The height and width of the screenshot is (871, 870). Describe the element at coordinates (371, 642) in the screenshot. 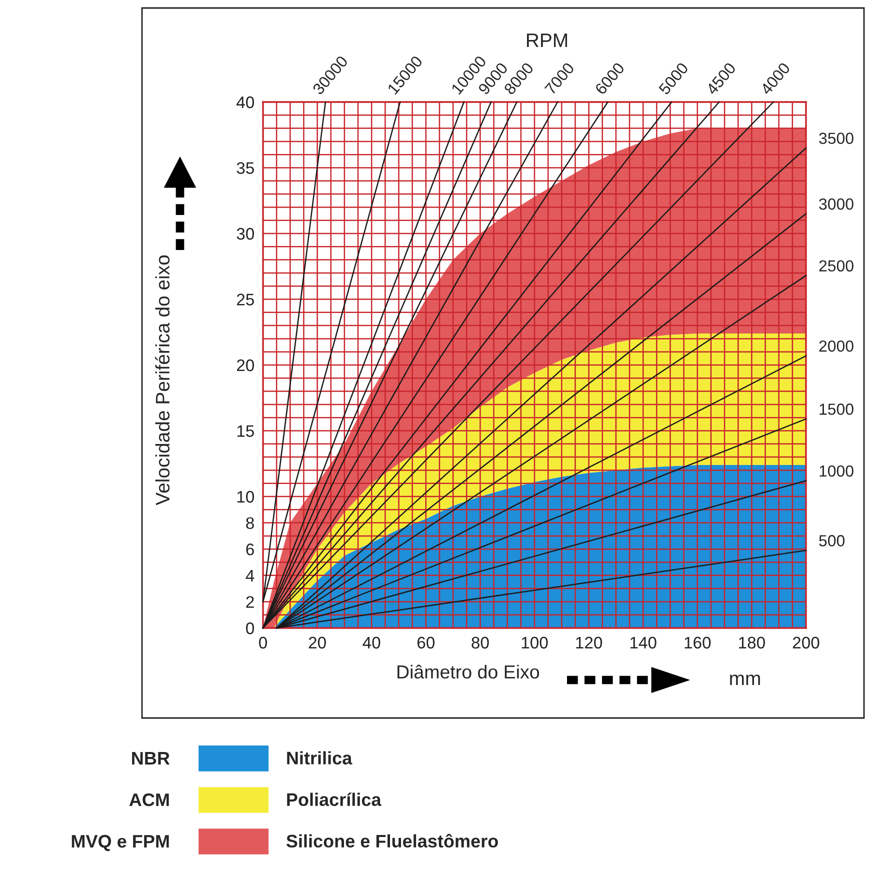

I see `x-tick-label: 40` at that location.